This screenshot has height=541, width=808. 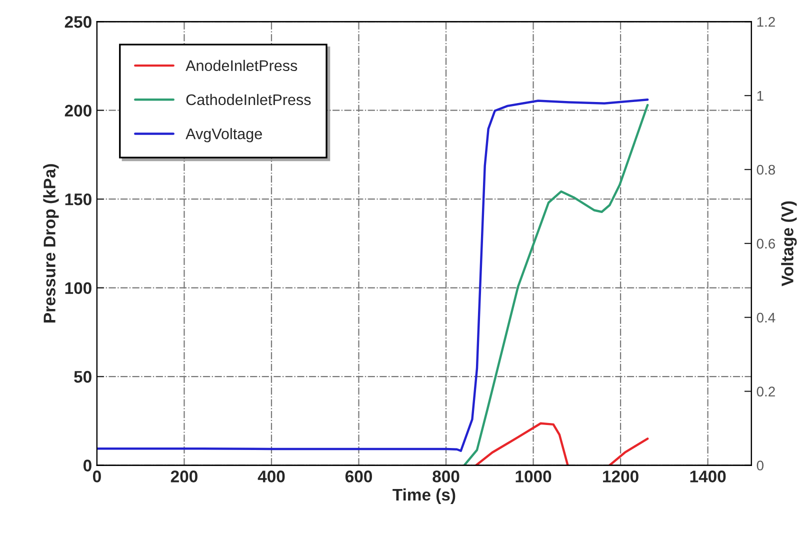 I want to click on y-axis-title: Pressure Drop (kPa), so click(x=51, y=243).